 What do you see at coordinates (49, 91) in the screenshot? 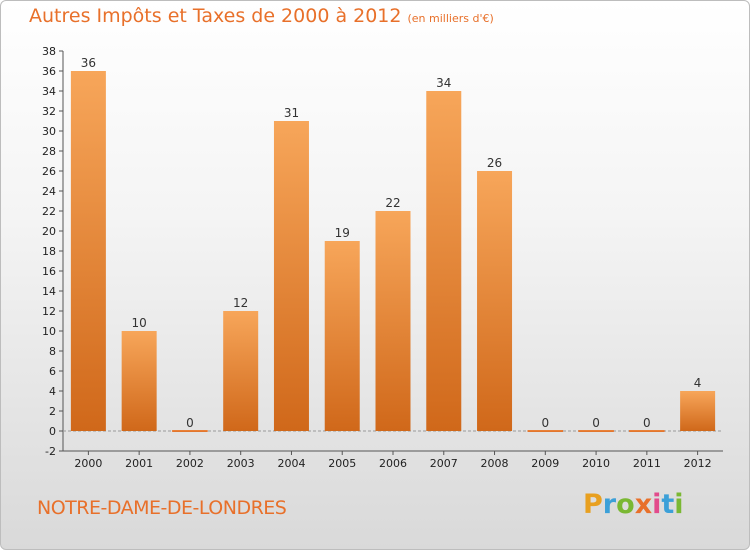
I see `y-tick-label: 34` at bounding box center [49, 91].